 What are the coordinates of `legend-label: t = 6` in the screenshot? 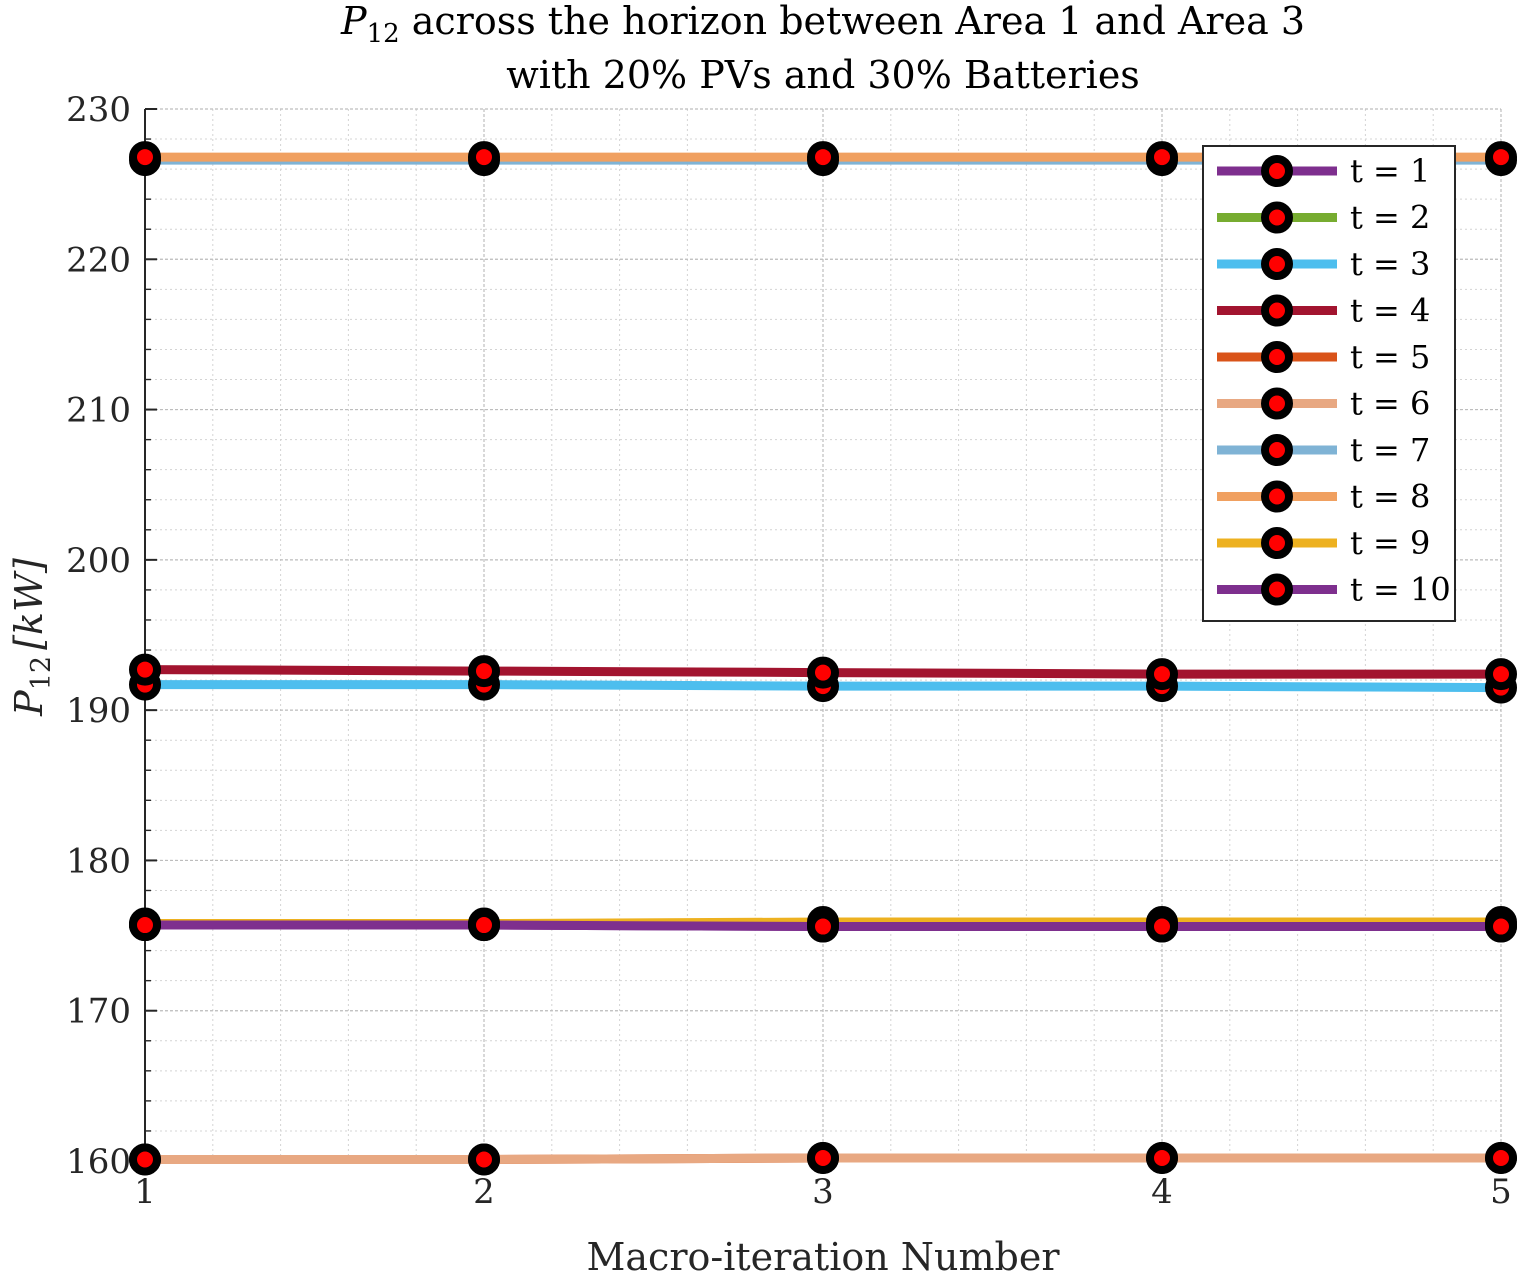 It's located at (1390, 404).